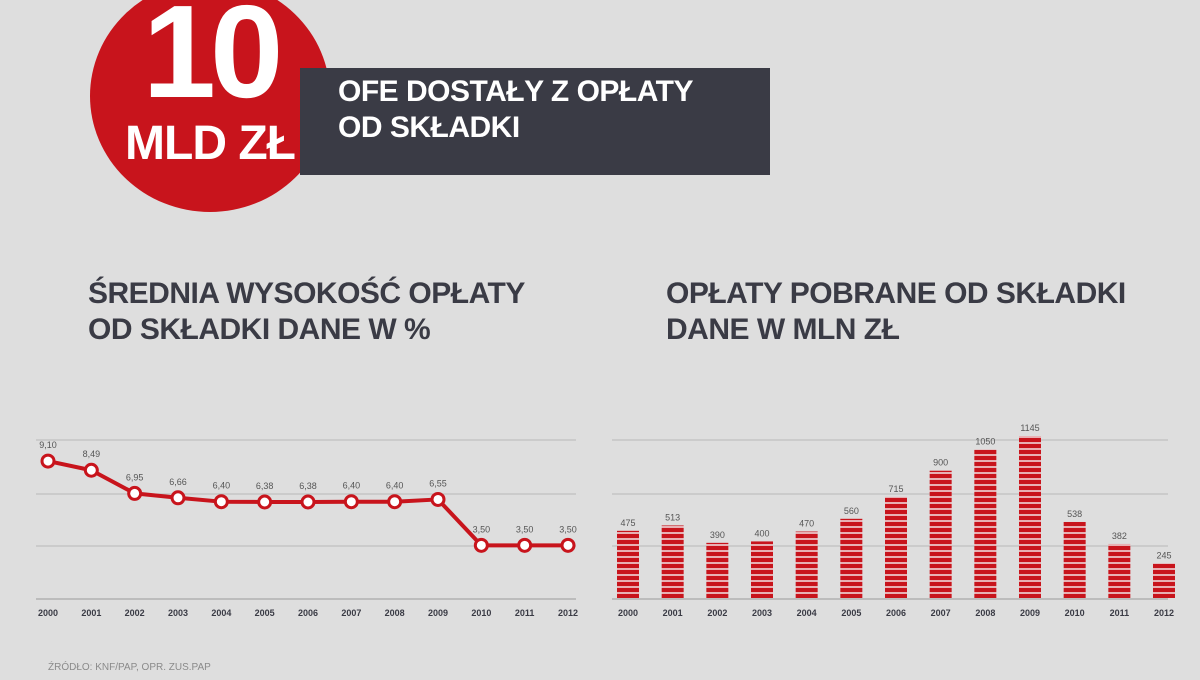 The image size is (1200, 680). Describe the element at coordinates (548, 110) in the screenshot. I see `headline-text: OFE DOSTAŁY Z OPŁATY OD SKŁADKI` at that location.